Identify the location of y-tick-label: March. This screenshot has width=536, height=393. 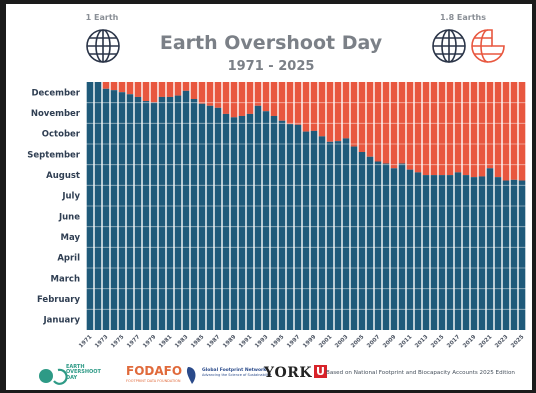
(65, 279).